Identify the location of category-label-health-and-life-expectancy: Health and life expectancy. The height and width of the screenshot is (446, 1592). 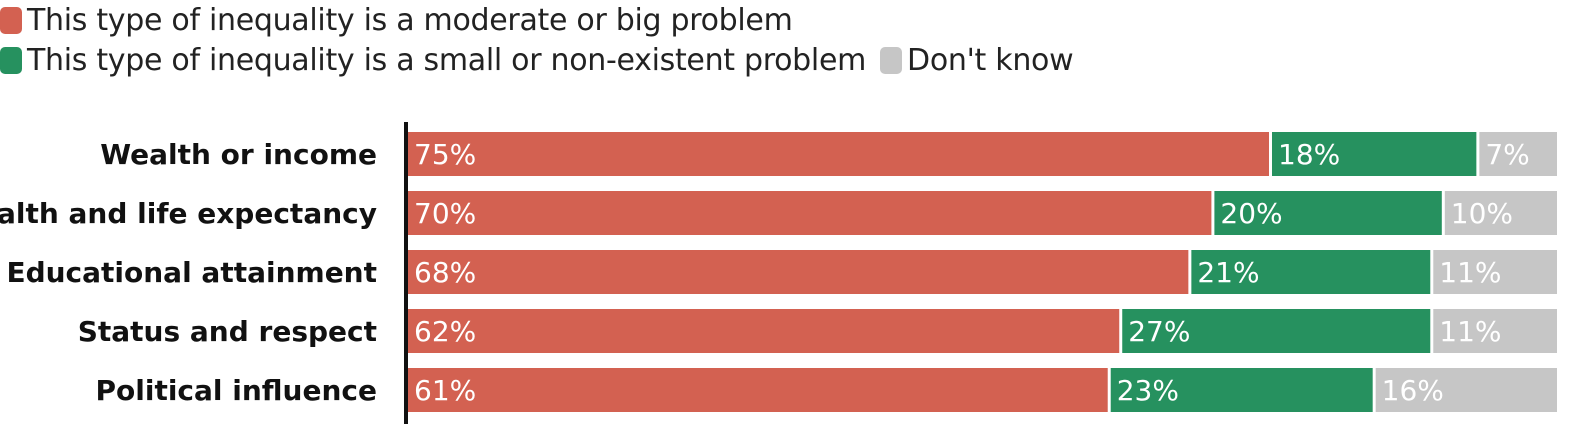
(188, 213).